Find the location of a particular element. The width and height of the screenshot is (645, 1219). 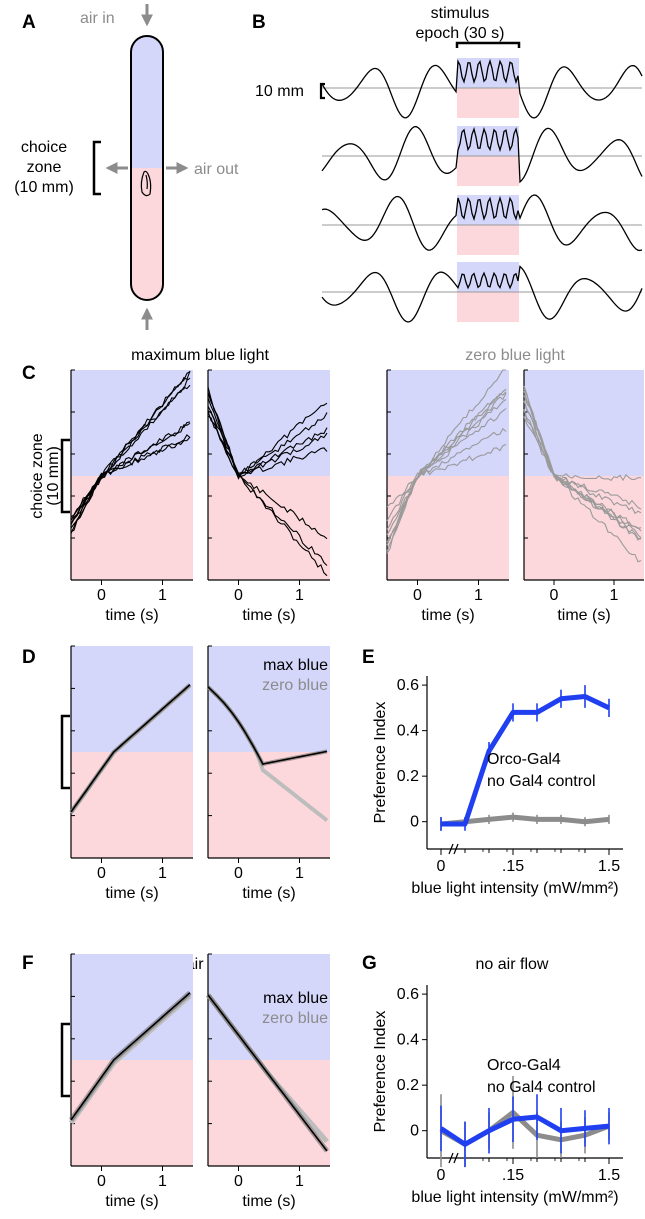

fly-icon is located at coordinates (146, 183).